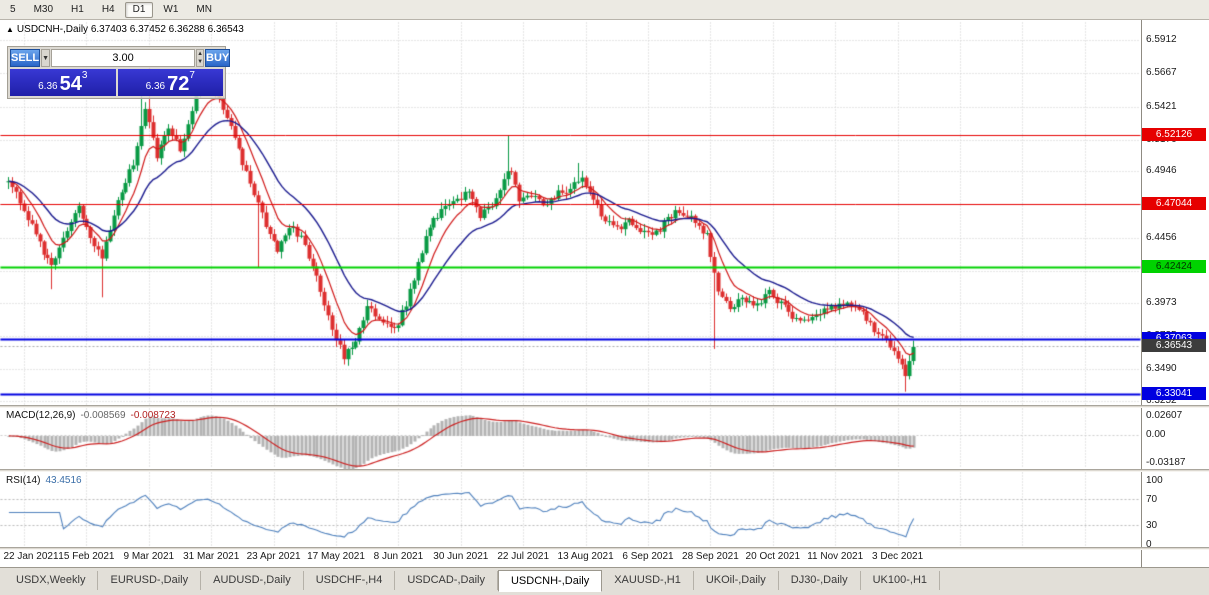 This screenshot has width=1209, height=595. What do you see at coordinates (570, 438) in the screenshot?
I see `macd-canvas` at bounding box center [570, 438].